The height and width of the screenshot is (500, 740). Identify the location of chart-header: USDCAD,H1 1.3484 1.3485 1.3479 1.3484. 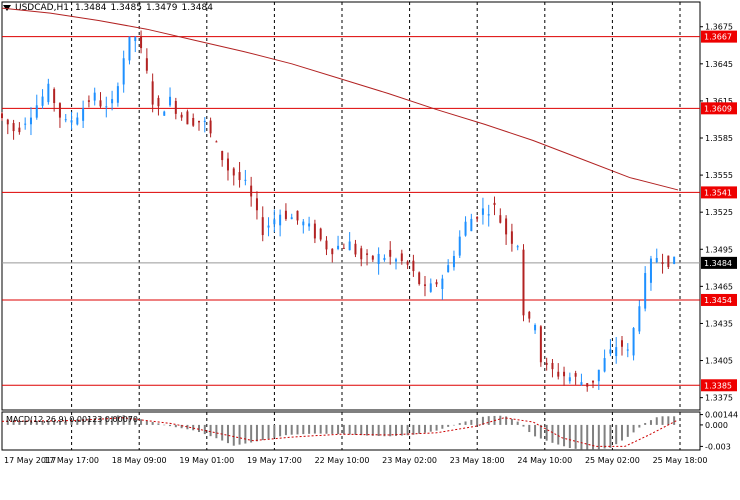
(108, 8).